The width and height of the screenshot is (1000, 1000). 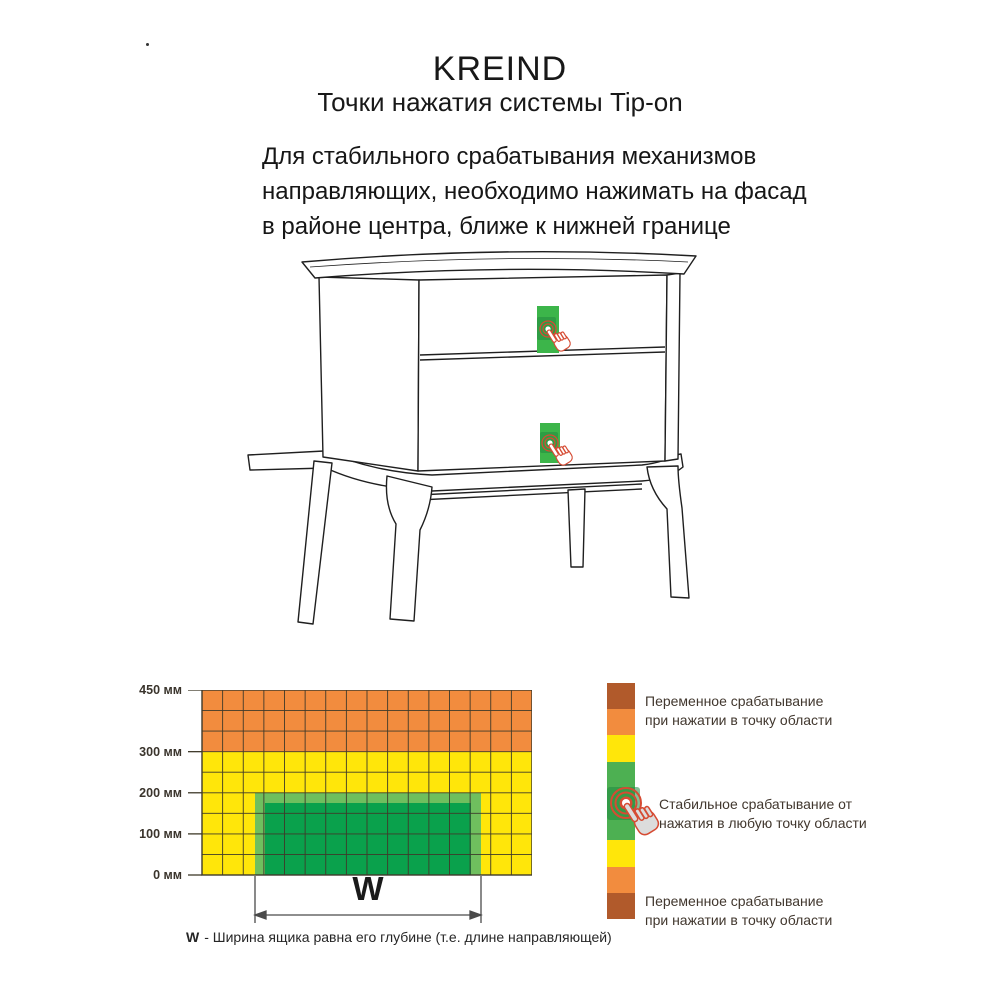 What do you see at coordinates (368, 839) in the screenshot?
I see `zone-stable-core` at bounding box center [368, 839].